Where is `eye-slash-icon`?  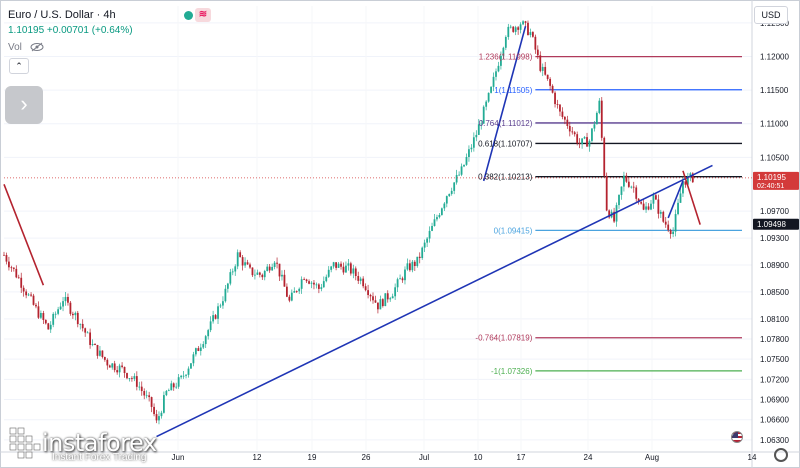
eye-slash-icon is located at coordinates (37, 47).